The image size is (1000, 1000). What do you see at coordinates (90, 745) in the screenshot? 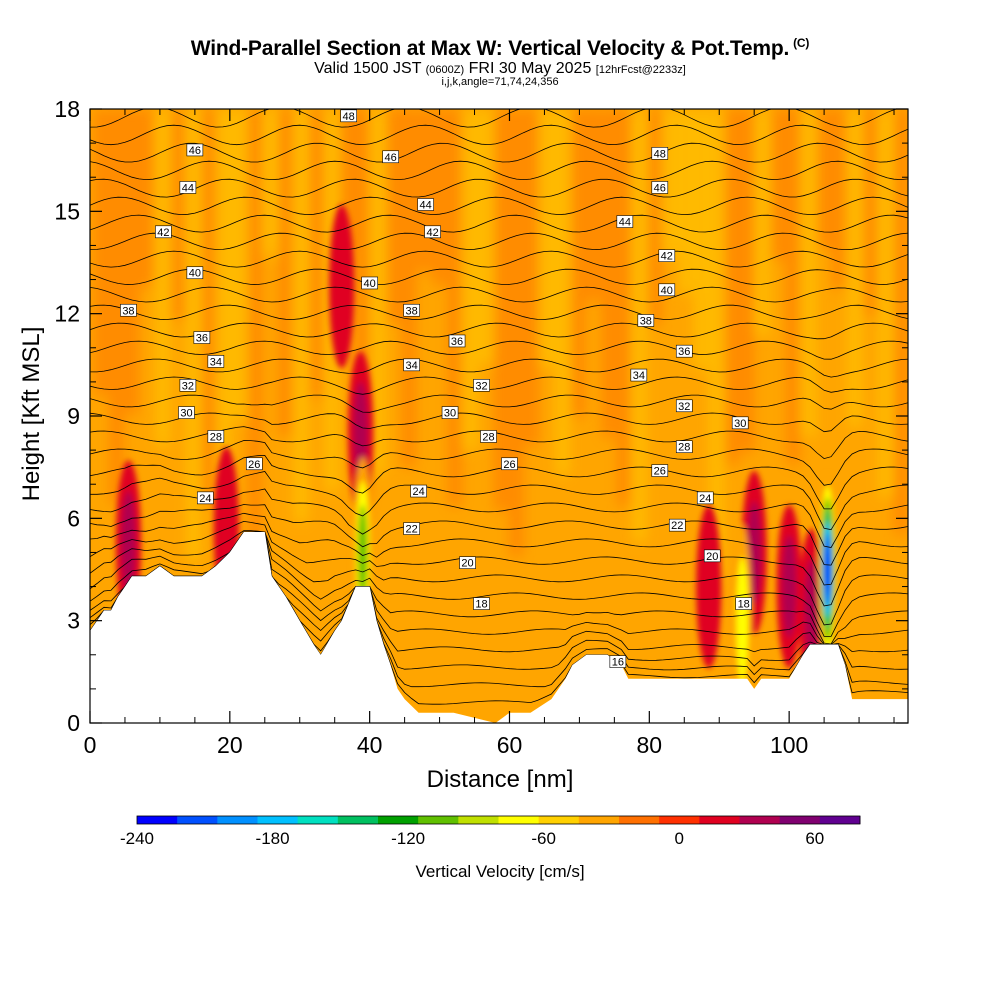
I see `x-tick-label: 0` at bounding box center [90, 745].